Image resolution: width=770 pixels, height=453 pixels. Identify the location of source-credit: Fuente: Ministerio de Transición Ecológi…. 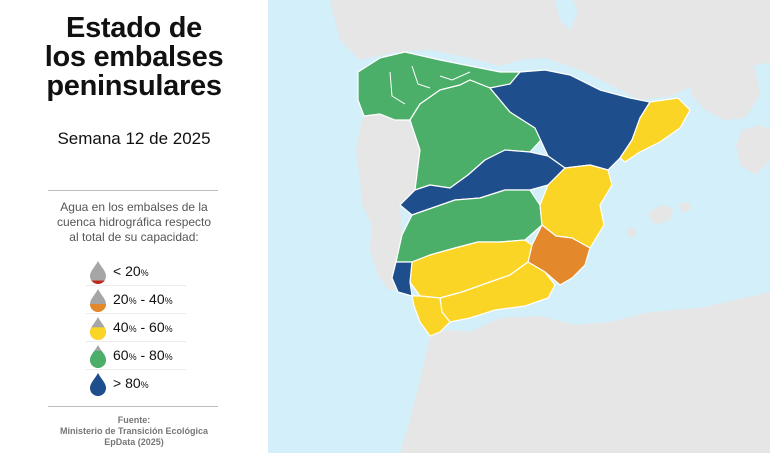
(134, 431).